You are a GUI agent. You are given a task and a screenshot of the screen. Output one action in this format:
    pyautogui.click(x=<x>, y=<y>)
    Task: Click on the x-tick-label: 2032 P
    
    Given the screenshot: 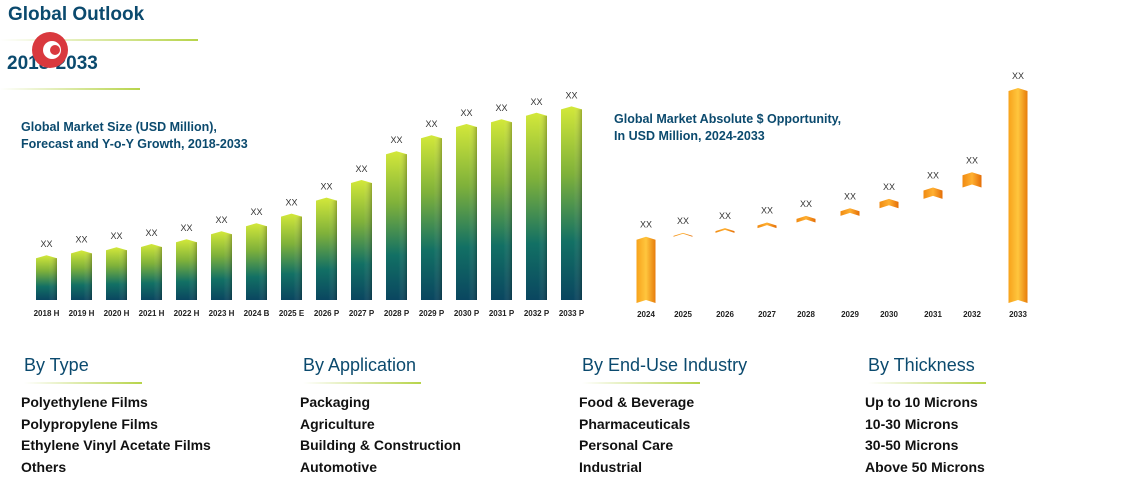 What is the action you would take?
    pyautogui.click(x=537, y=313)
    